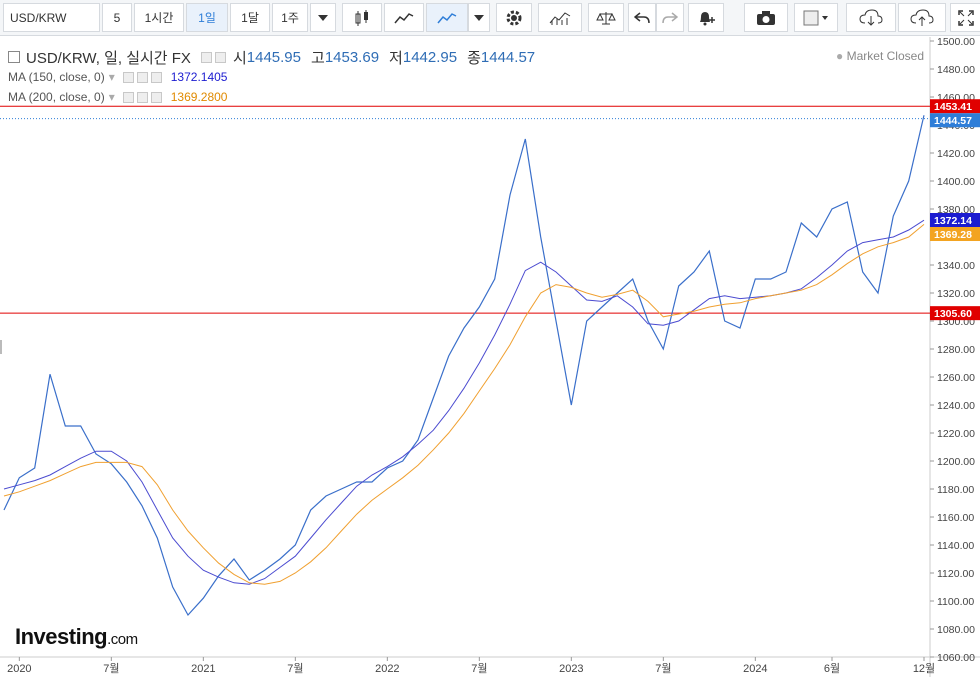  What do you see at coordinates (207, 17) in the screenshot?
I see `interval-1d: 1일` at bounding box center [207, 17].